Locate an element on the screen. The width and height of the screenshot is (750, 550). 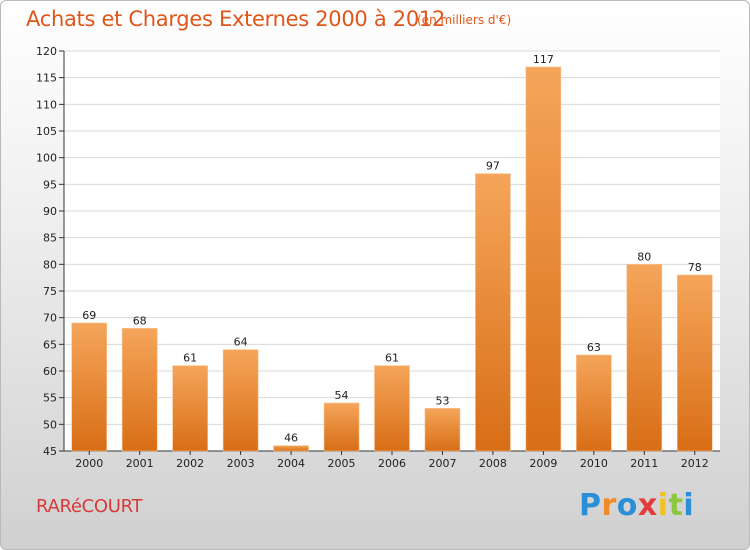
x-tick-label: 2008 is located at coordinates (493, 463).